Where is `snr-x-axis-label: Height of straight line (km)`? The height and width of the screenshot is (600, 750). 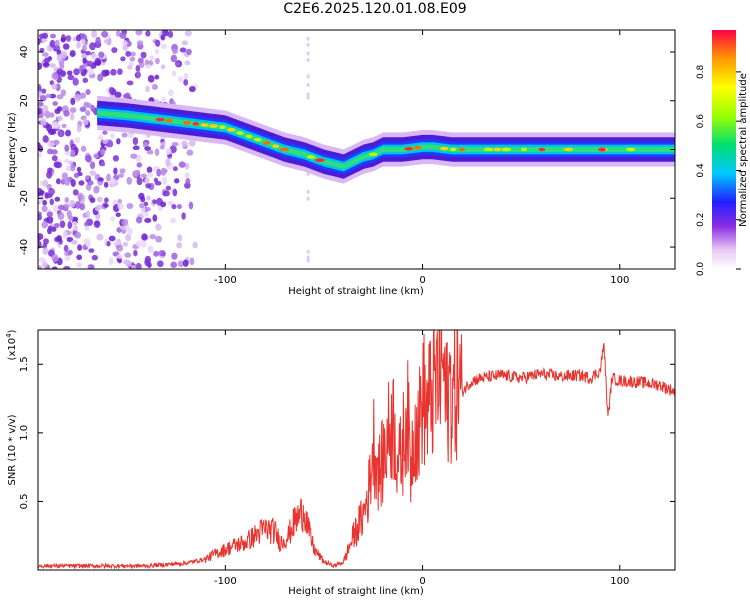 snr-x-axis-label: Height of straight line (km) is located at coordinates (356, 591).